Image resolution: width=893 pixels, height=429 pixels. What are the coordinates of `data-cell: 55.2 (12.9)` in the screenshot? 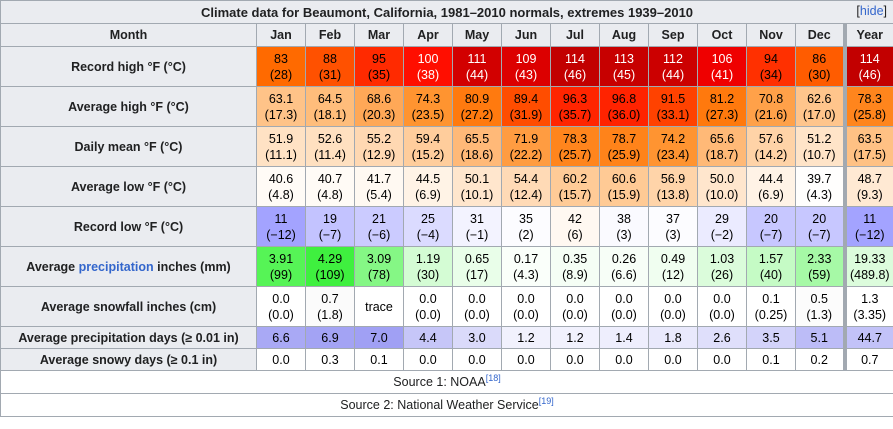 It's located at (379, 146).